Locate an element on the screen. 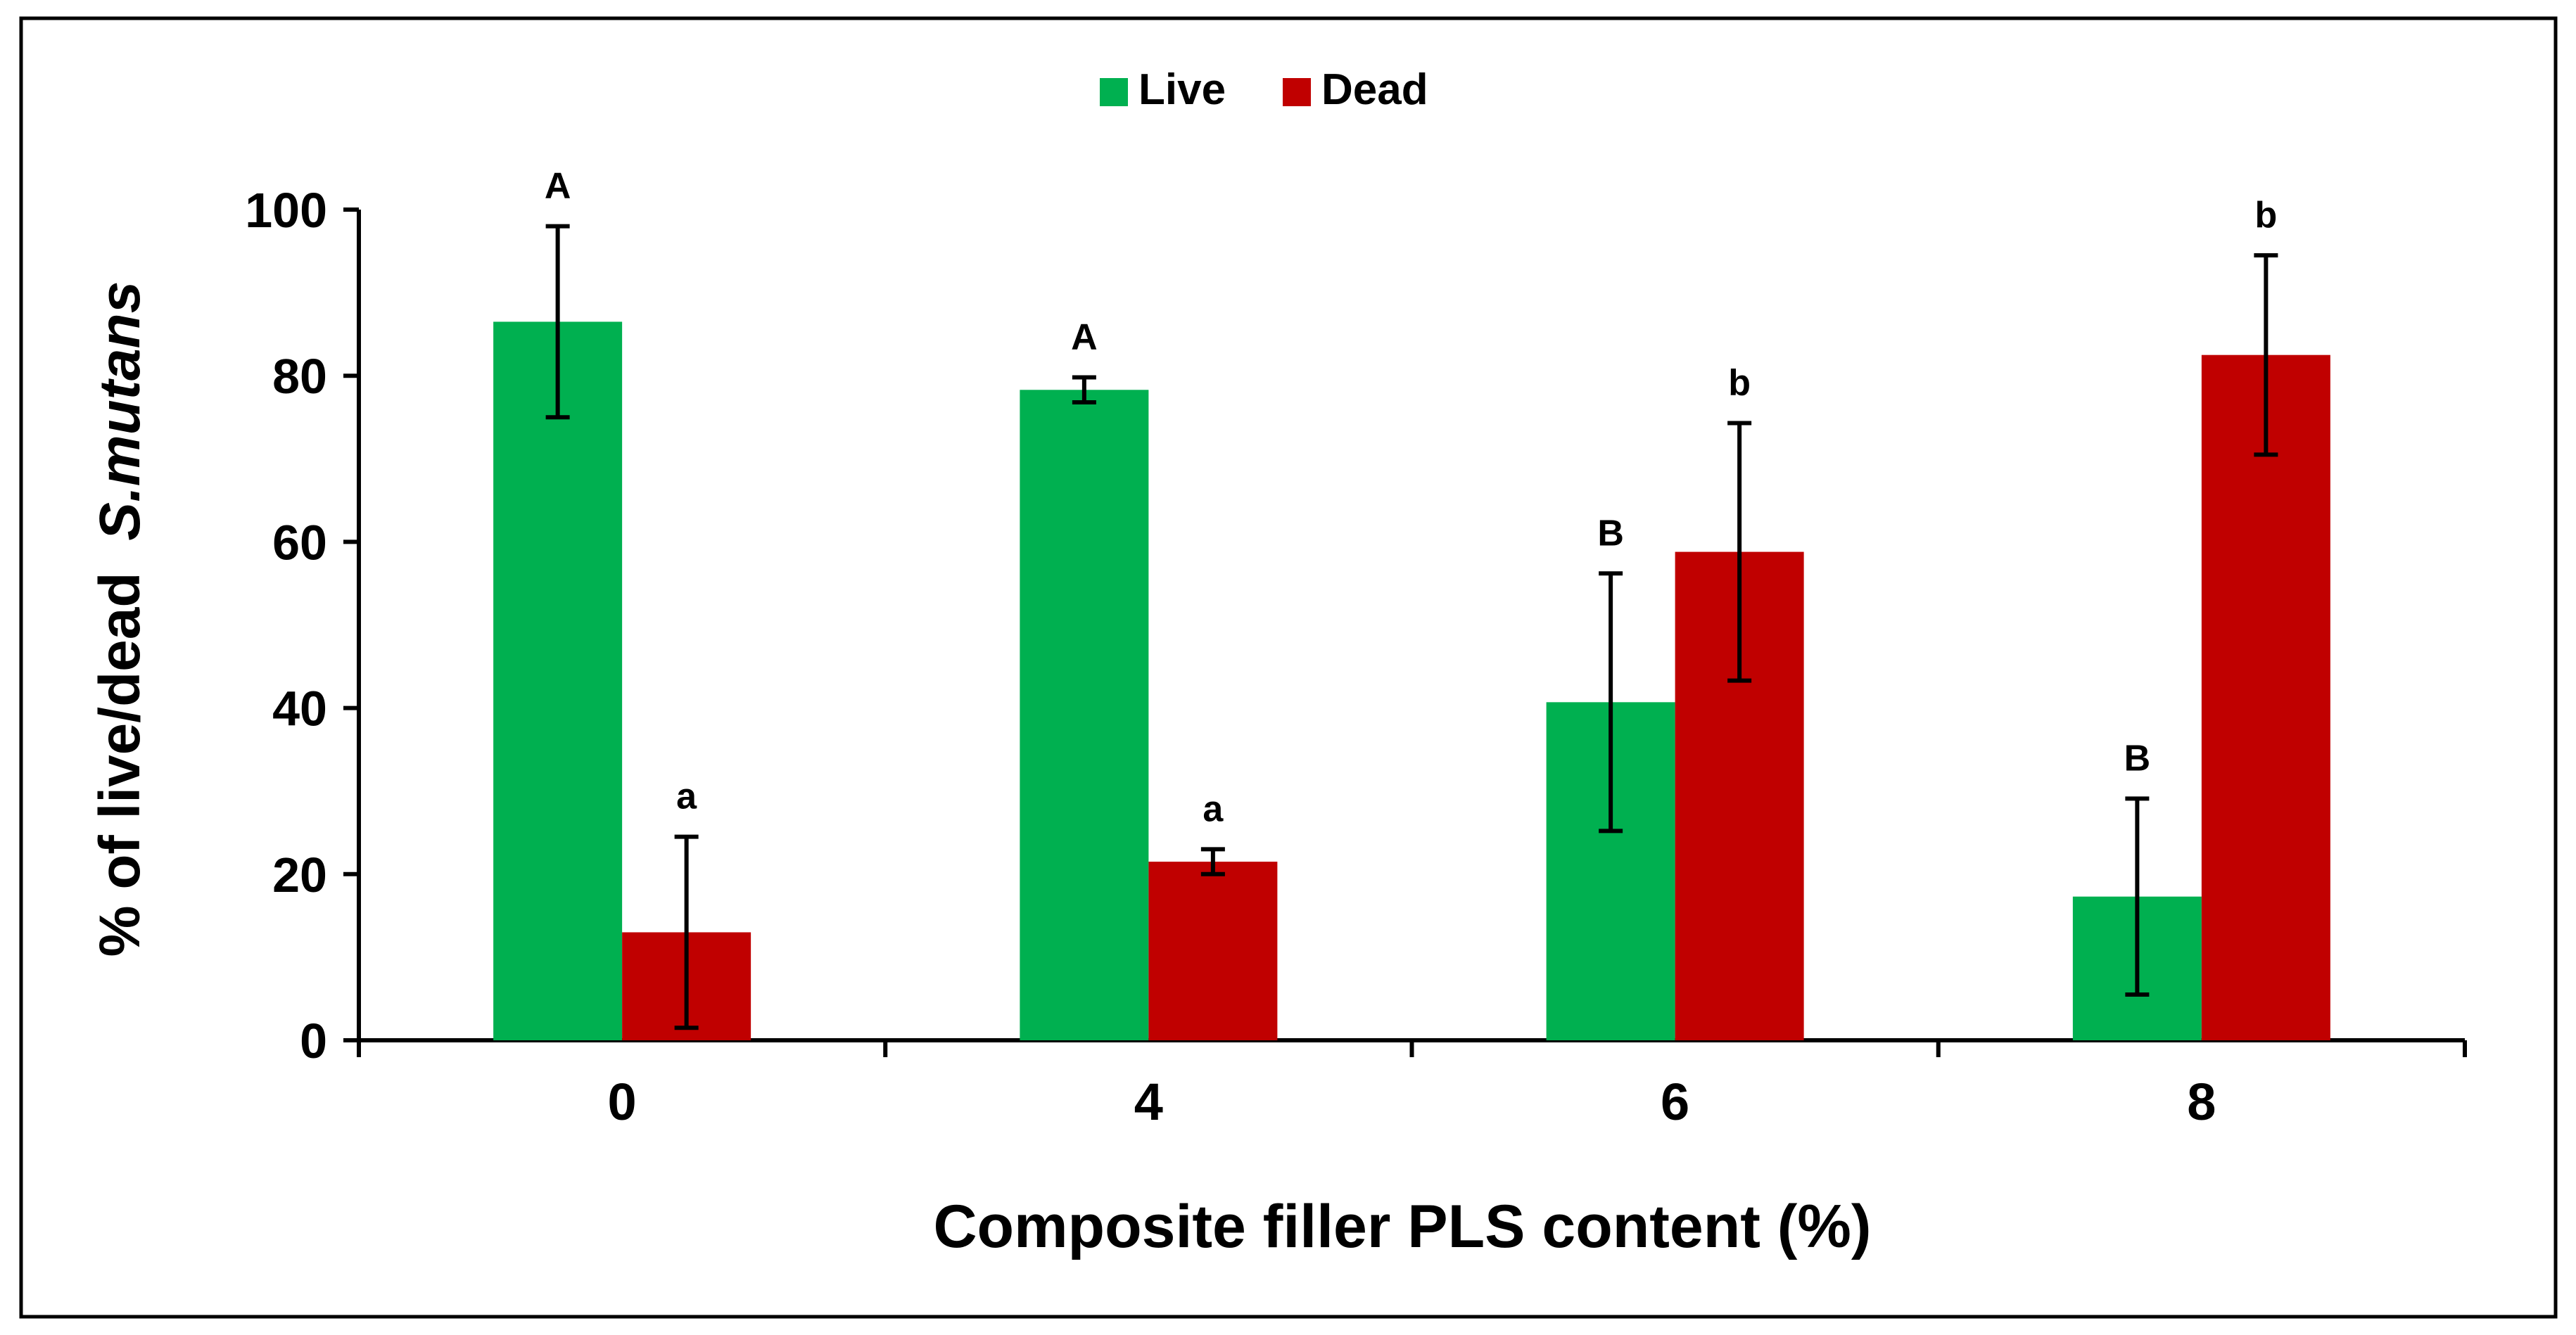 The image size is (2576, 1335). legend-label-dead: Dead is located at coordinates (1374, 89).